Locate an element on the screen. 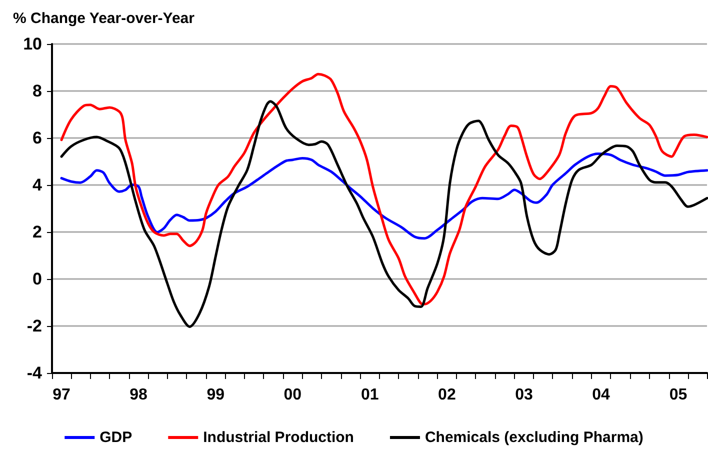  y-tick-label: 4 is located at coordinates (37, 185).